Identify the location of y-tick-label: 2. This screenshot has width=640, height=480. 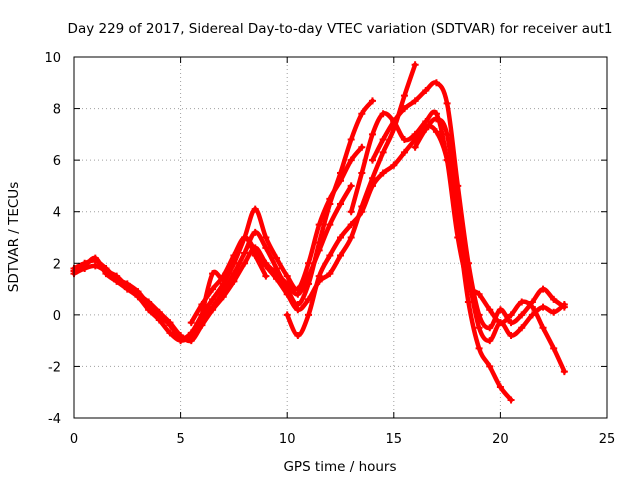
(57, 264).